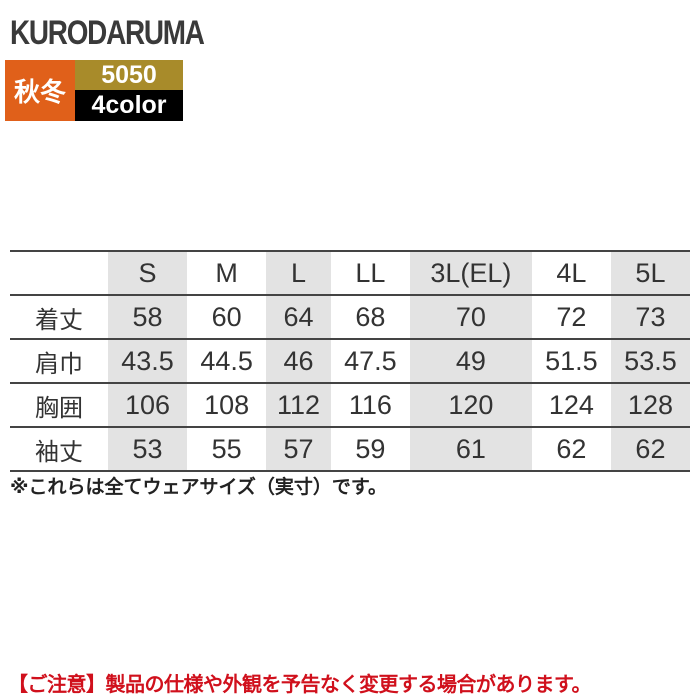 The image size is (700, 700). I want to click on row-label: 袖丈, so click(59, 449).